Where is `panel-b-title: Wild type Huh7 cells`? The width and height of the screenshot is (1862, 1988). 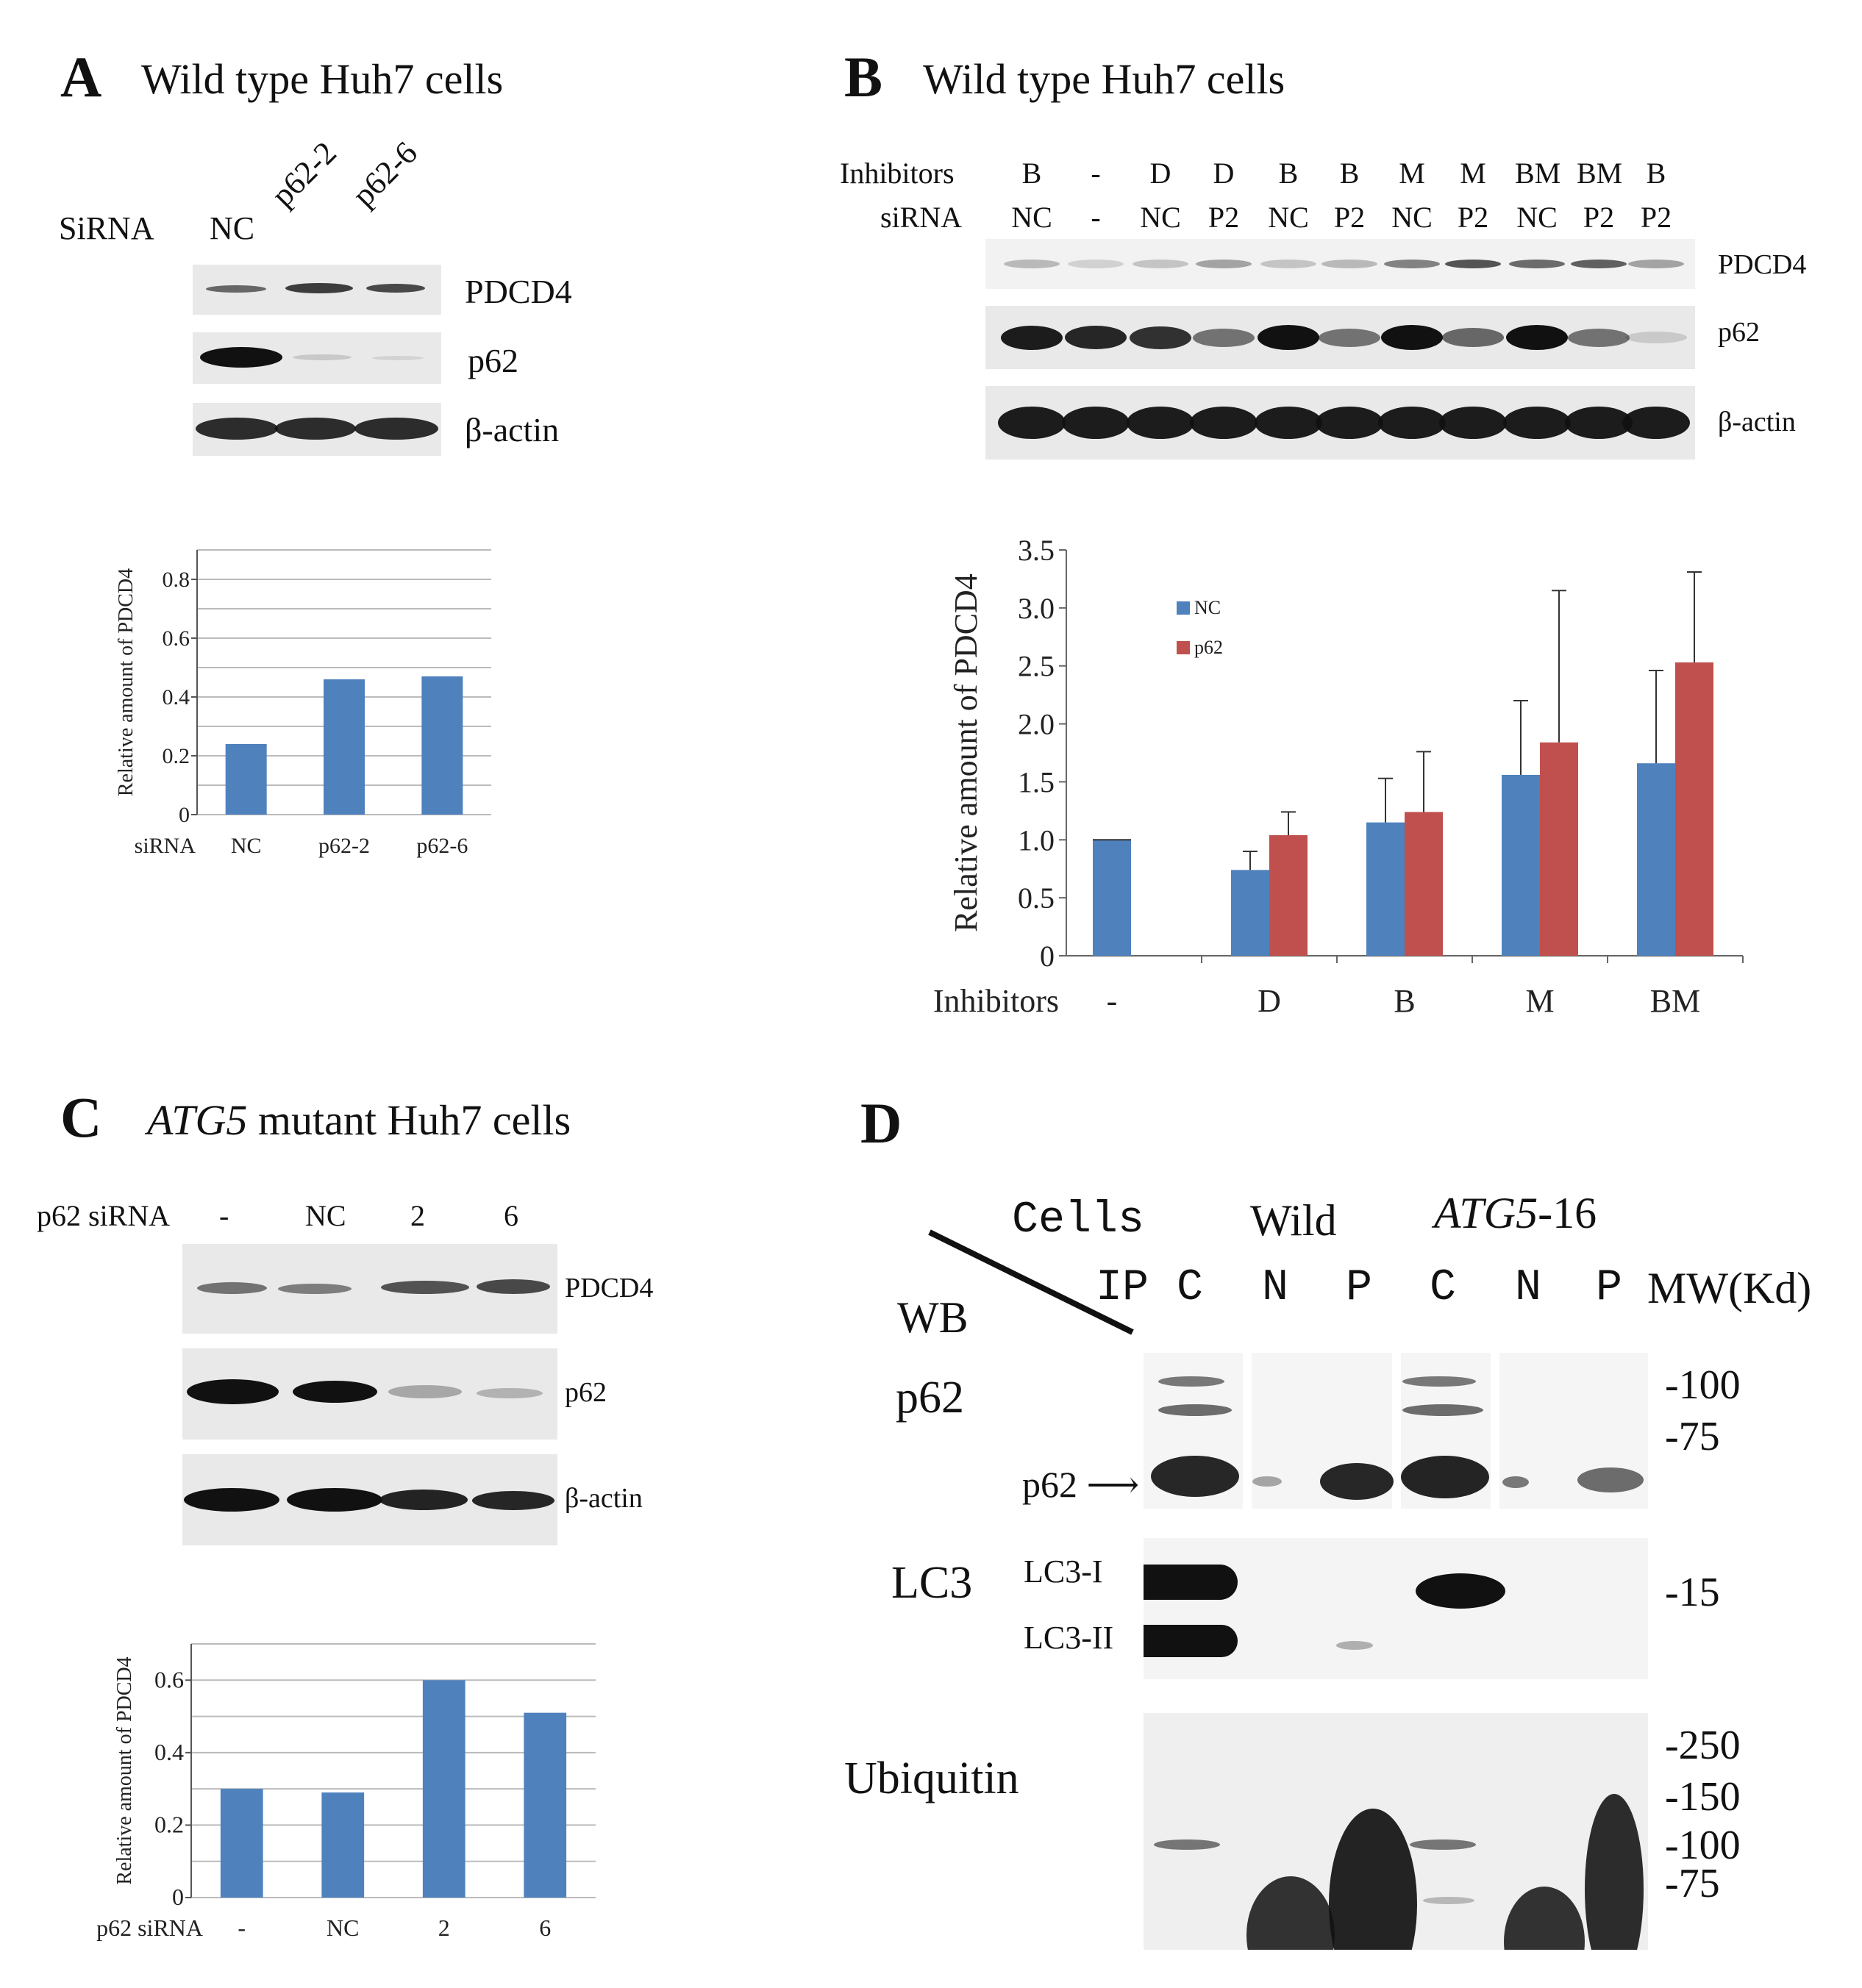 panel-b-title: Wild type Huh7 cells is located at coordinates (1104, 79).